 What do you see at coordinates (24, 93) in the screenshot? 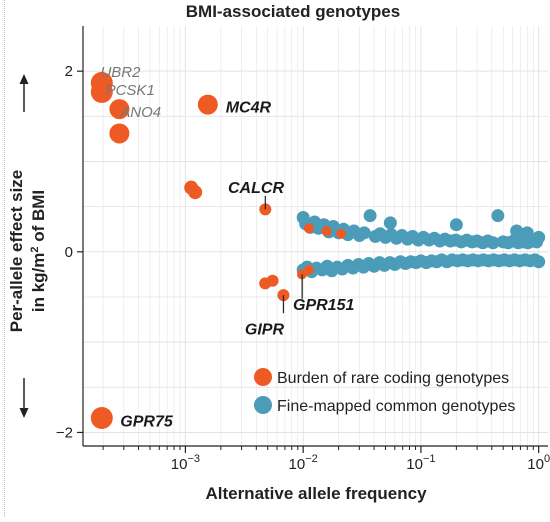
I see `y-arrow-up-icon` at bounding box center [24, 93].